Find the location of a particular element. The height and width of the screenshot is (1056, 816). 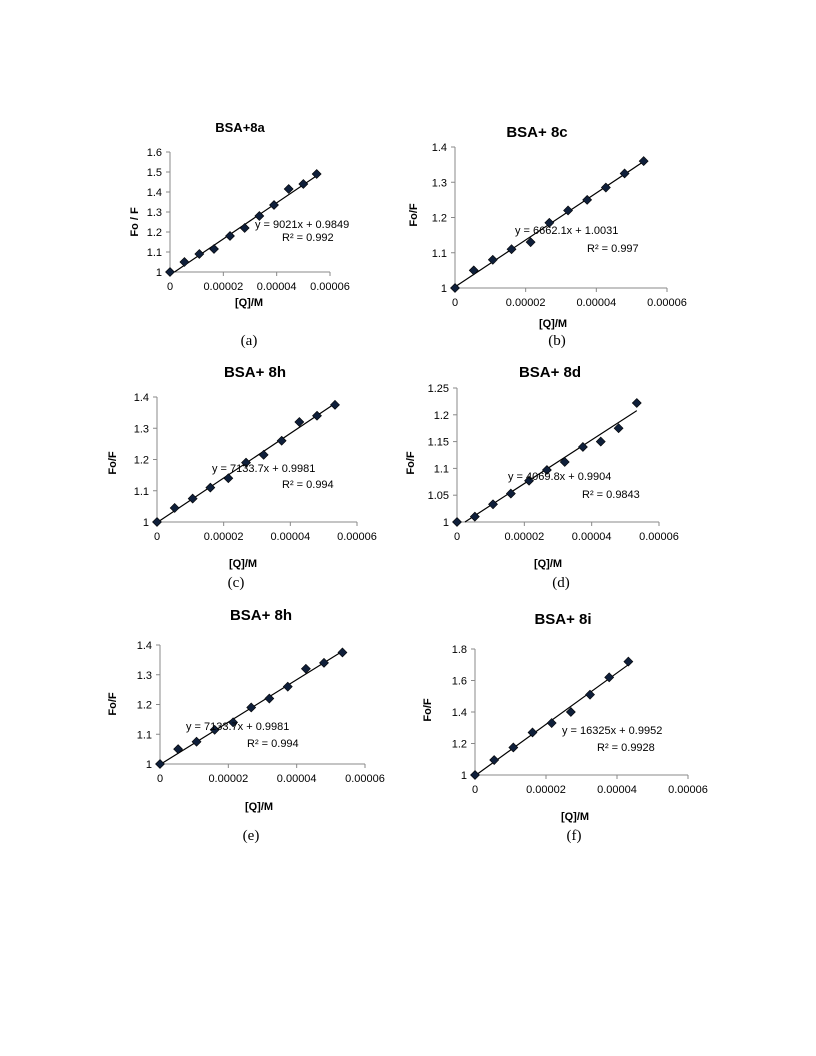

trendline-equation: y = 7133.7x + 0.9981 is located at coordinates (237, 727).